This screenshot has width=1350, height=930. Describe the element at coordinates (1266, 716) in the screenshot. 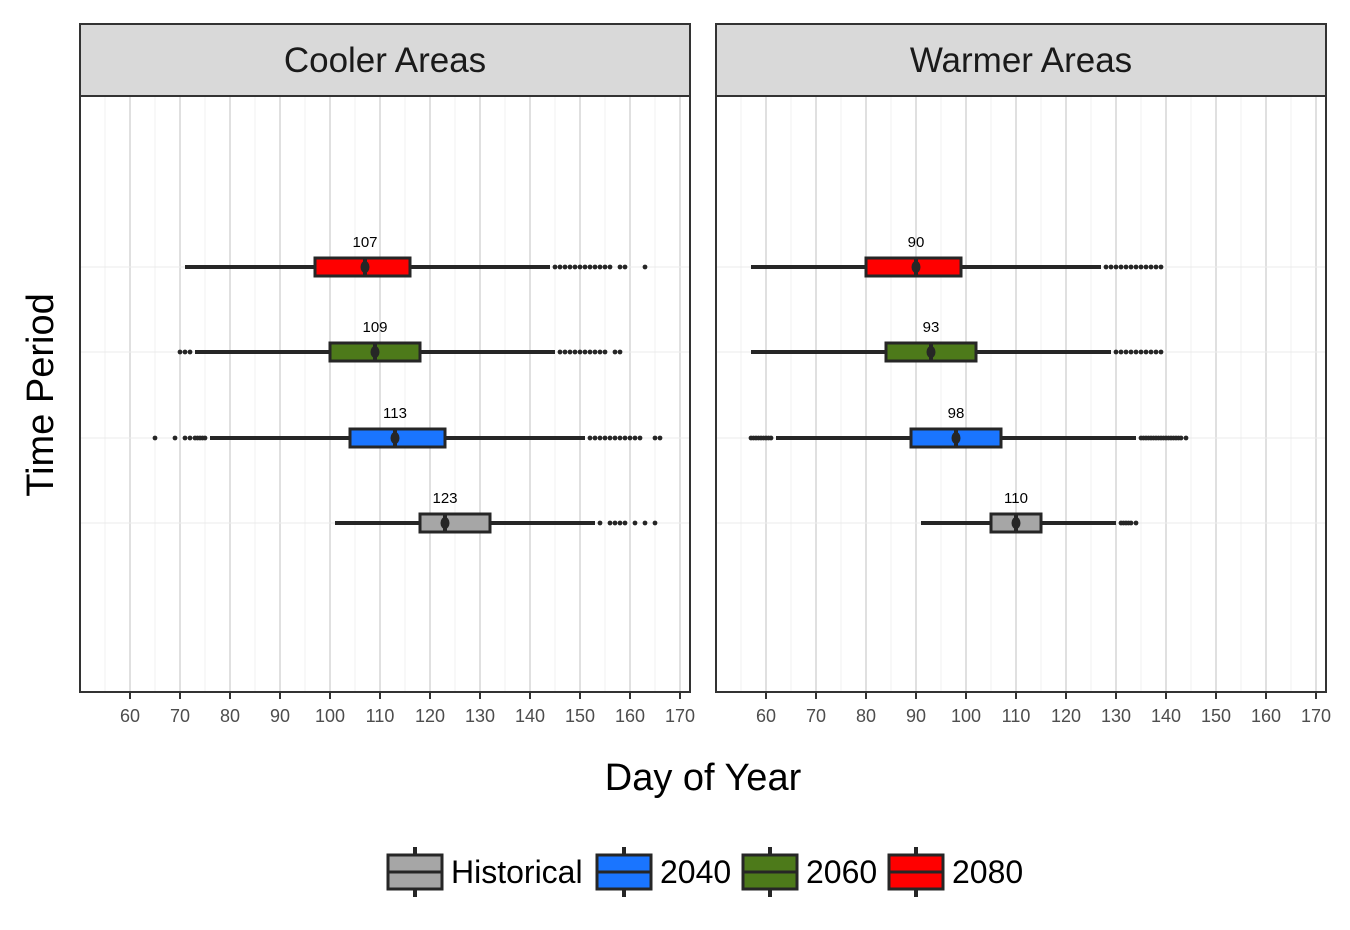

I see `x-tick-label: 160` at that location.